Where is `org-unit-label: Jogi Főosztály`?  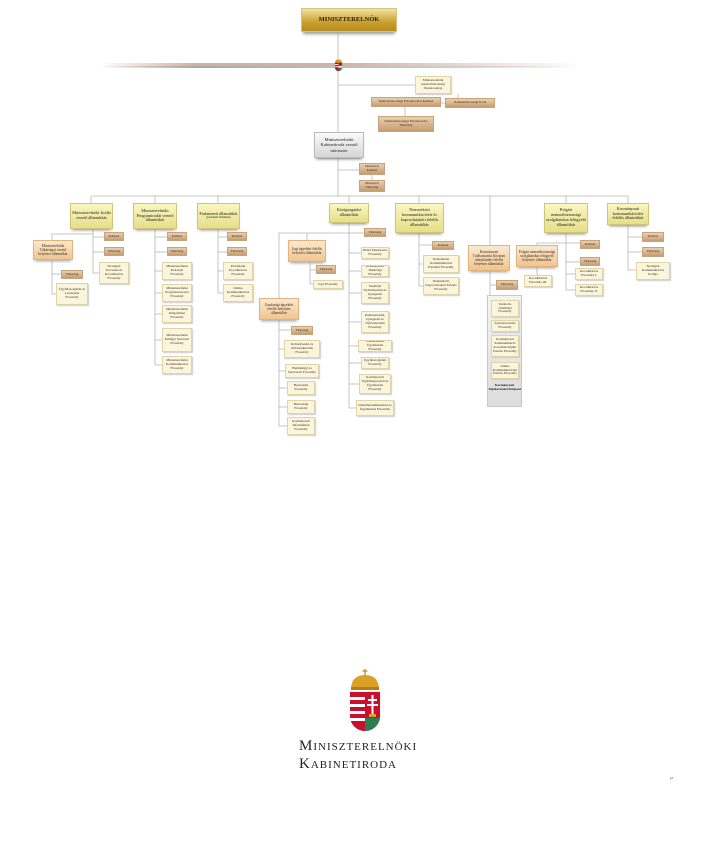 org-unit-label: Jogi Főosztály is located at coordinates (328, 283).